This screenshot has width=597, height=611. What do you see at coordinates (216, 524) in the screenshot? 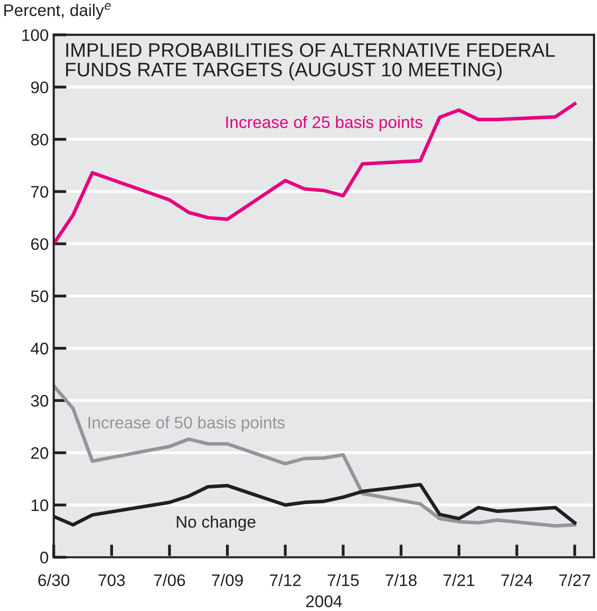
I see `series-label: No change` at bounding box center [216, 524].